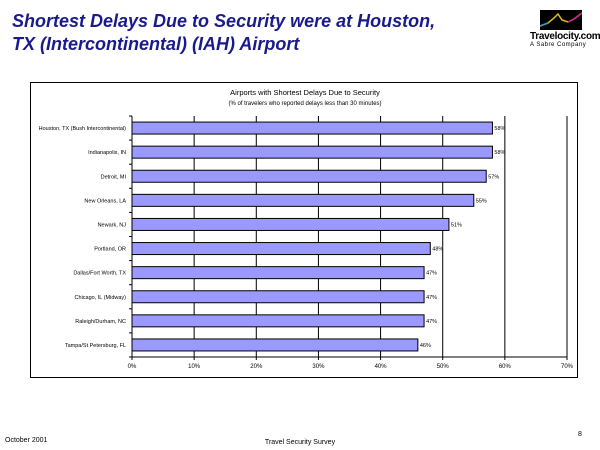 This screenshot has width=600, height=450. Describe the element at coordinates (110, 250) in the screenshot. I see `category-label: Portland, OR` at that location.